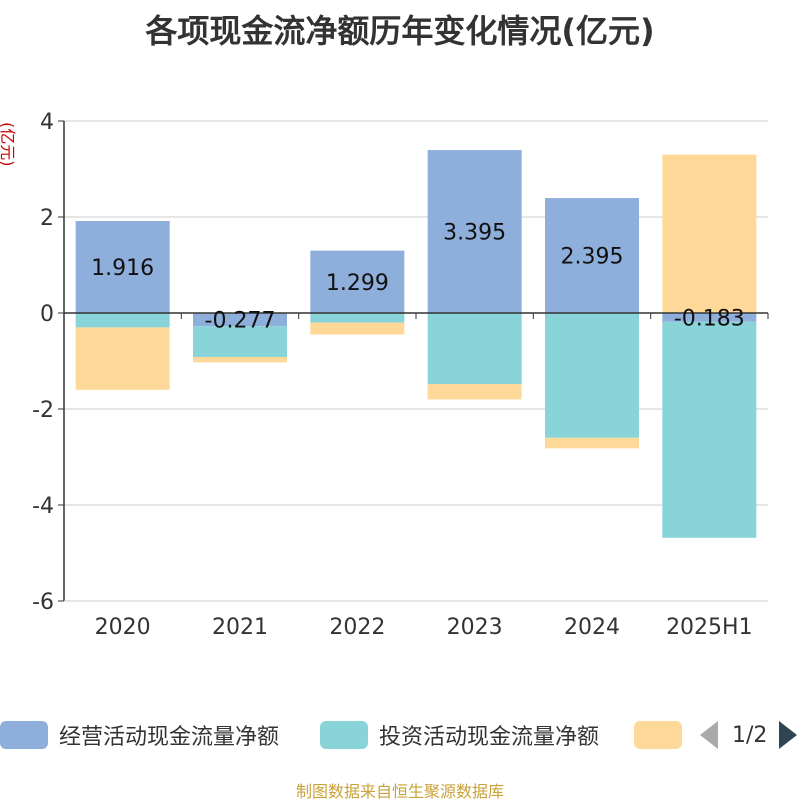 Image resolution: width=800 pixels, height=800 pixels. What do you see at coordinates (8, 144) in the screenshot?
I see `y-axis-label: (亿元)` at bounding box center [8, 144].